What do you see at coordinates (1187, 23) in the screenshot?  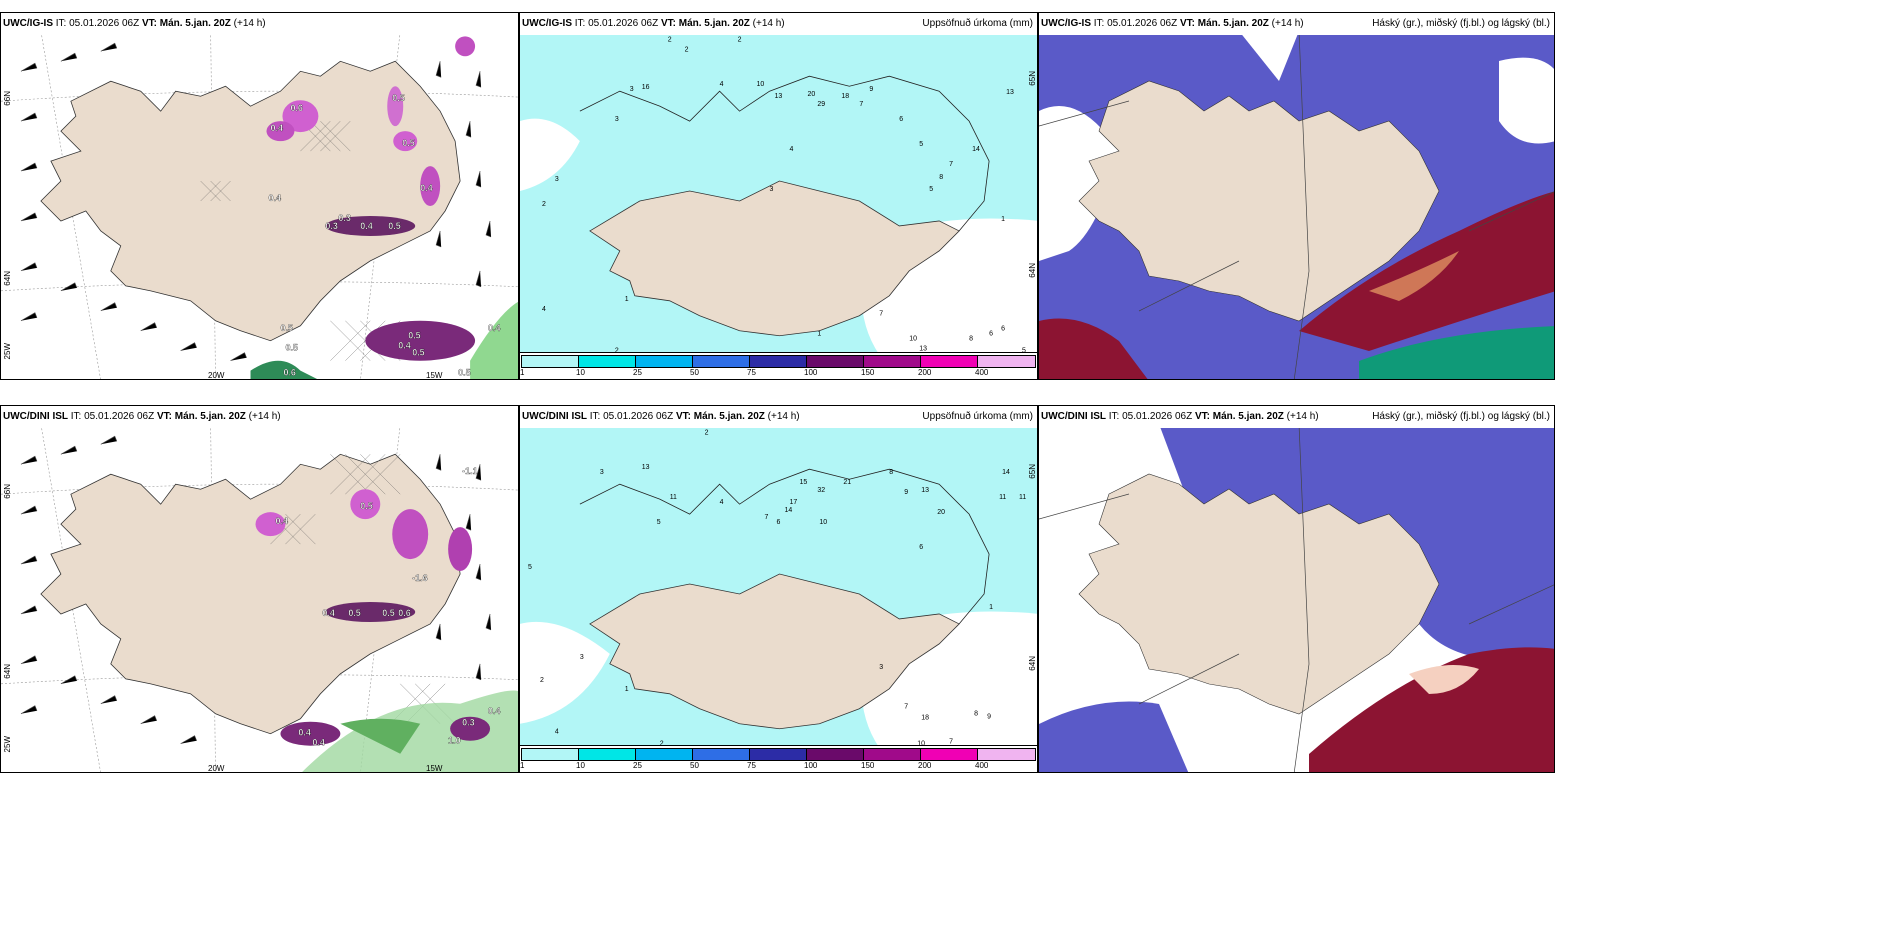 I see `valid-label: VT:` at bounding box center [1187, 23].